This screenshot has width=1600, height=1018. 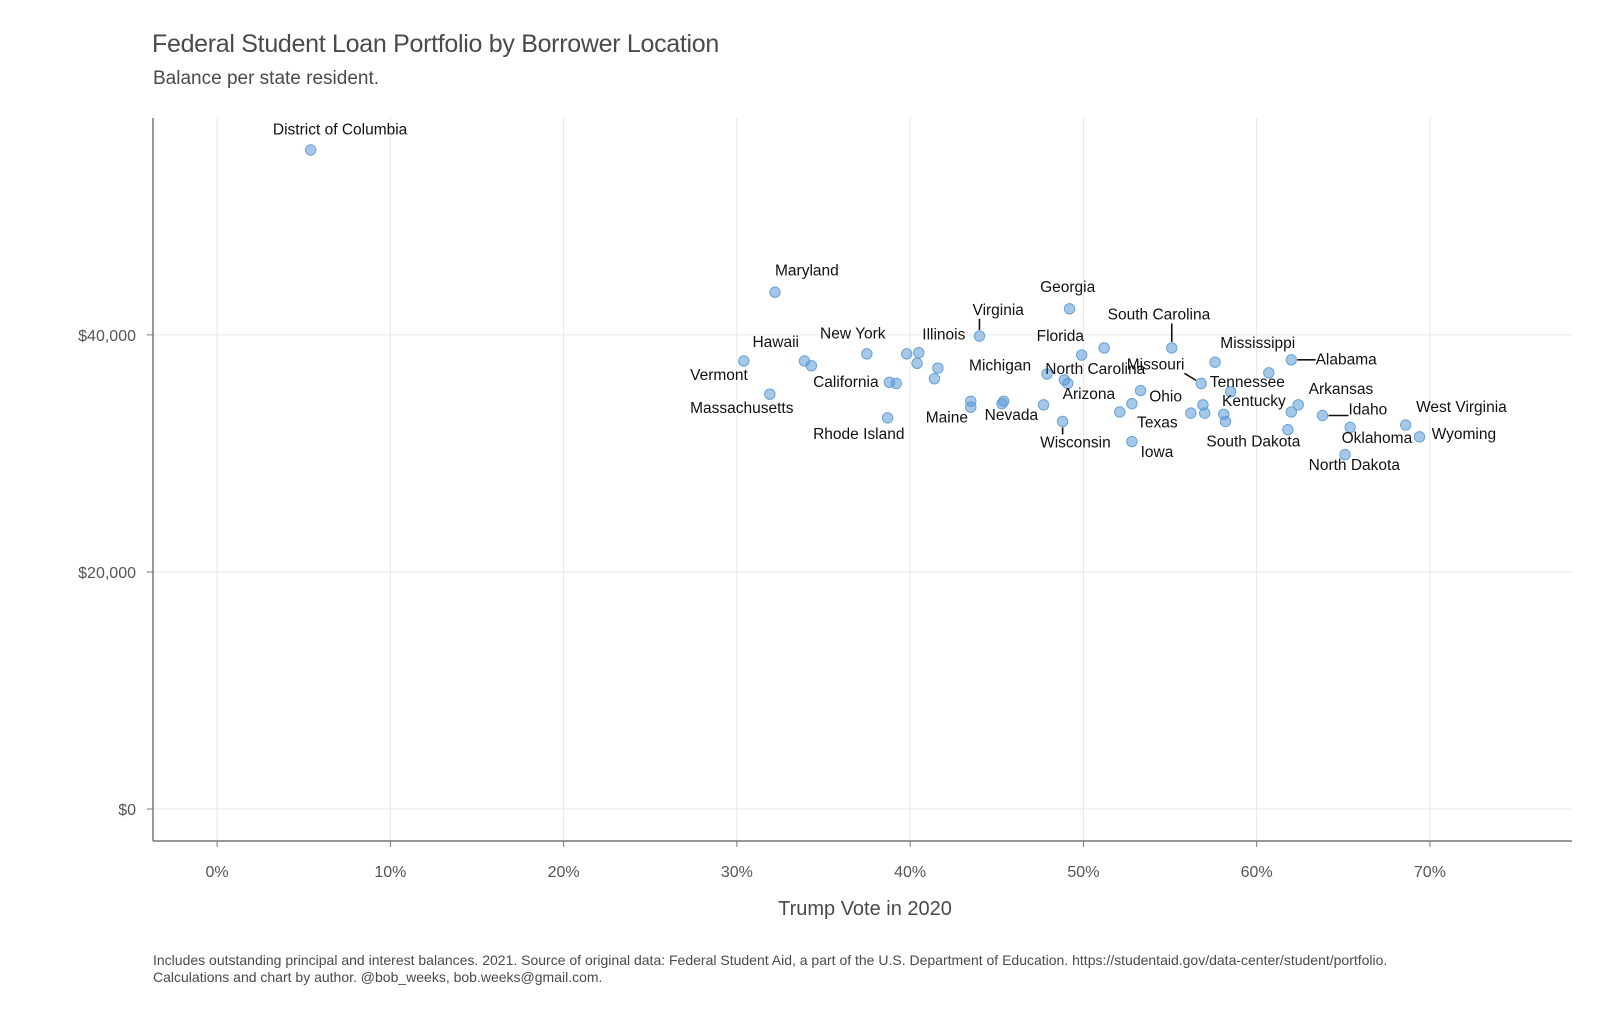 I want to click on label-leader-lines, so click(x=1163, y=376).